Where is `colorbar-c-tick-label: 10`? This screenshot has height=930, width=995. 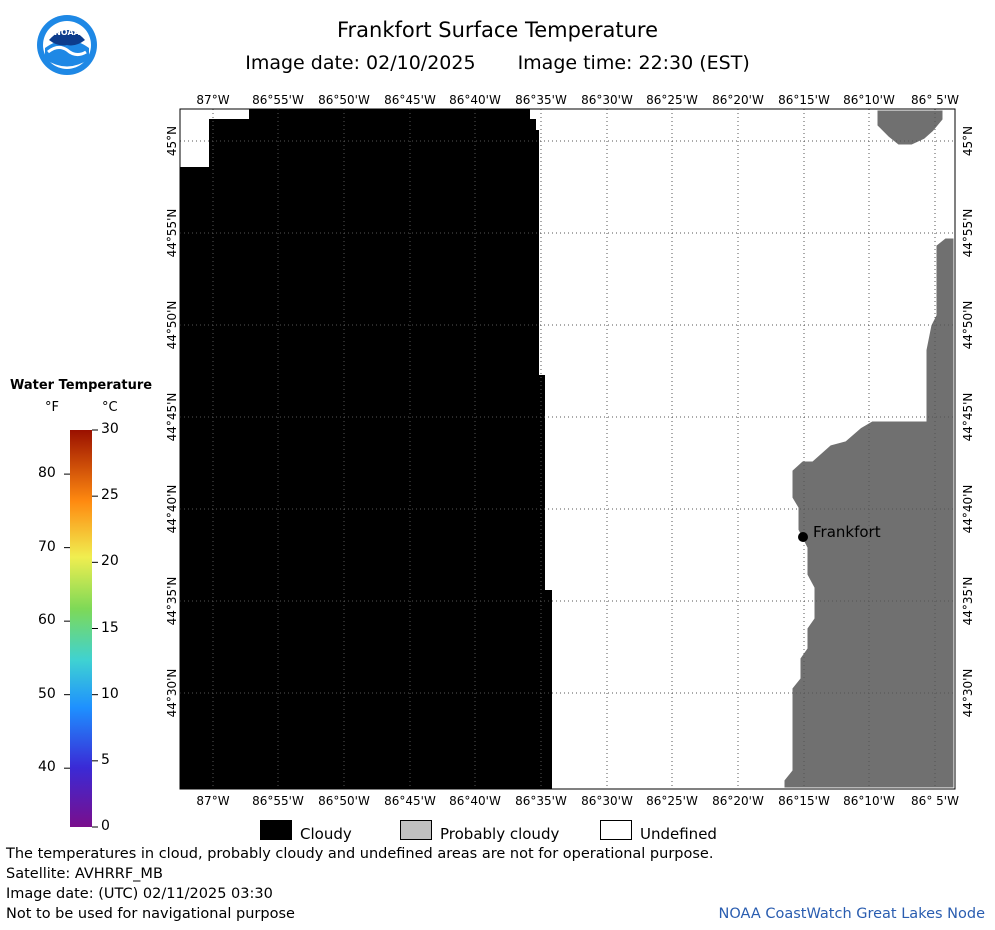 colorbar-c-tick-label: 10 is located at coordinates (110, 693).